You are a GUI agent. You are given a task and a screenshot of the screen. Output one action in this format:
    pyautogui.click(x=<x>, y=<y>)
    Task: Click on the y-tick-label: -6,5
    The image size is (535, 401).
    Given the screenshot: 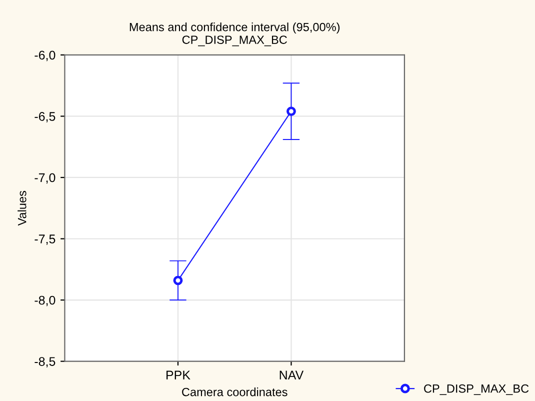 What is the action you would take?
    pyautogui.click(x=45, y=117)
    